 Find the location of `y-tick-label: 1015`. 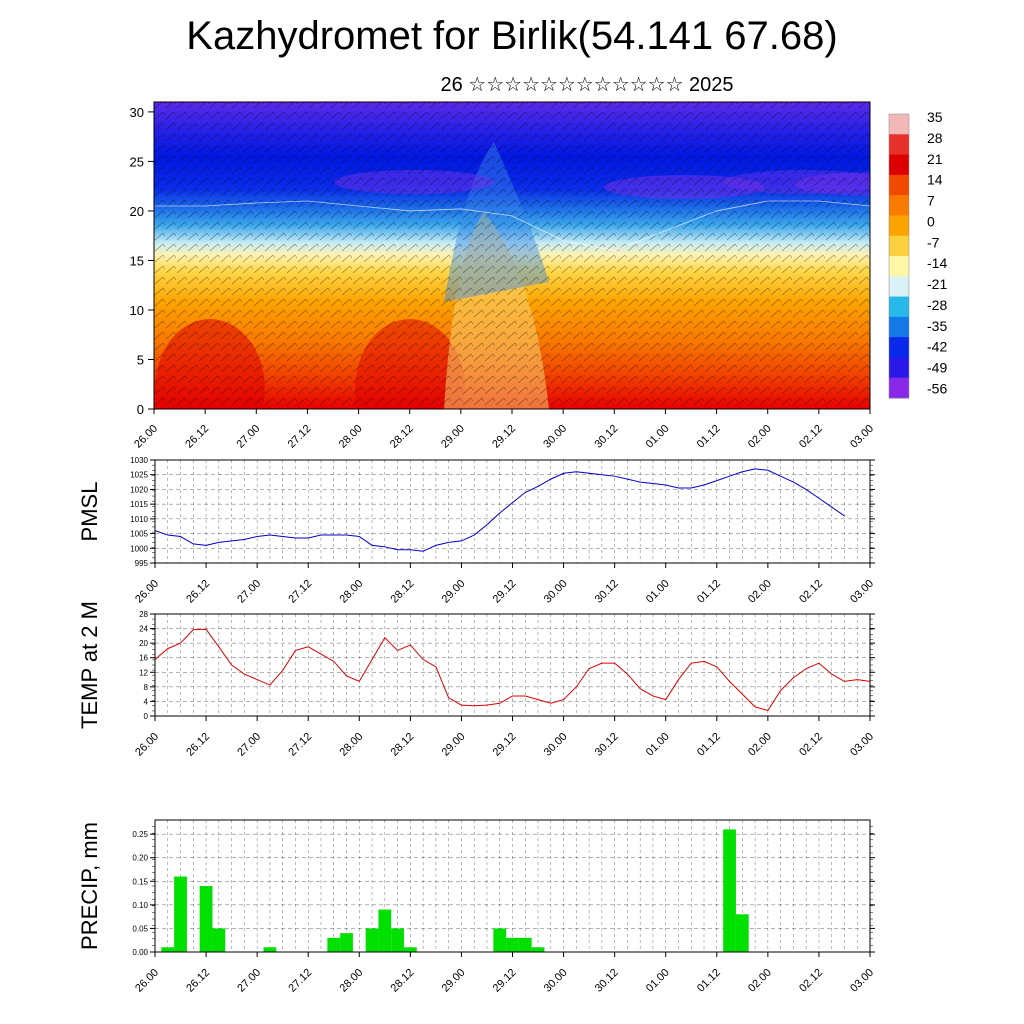

y-tick-label: 1015 is located at coordinates (139, 504).